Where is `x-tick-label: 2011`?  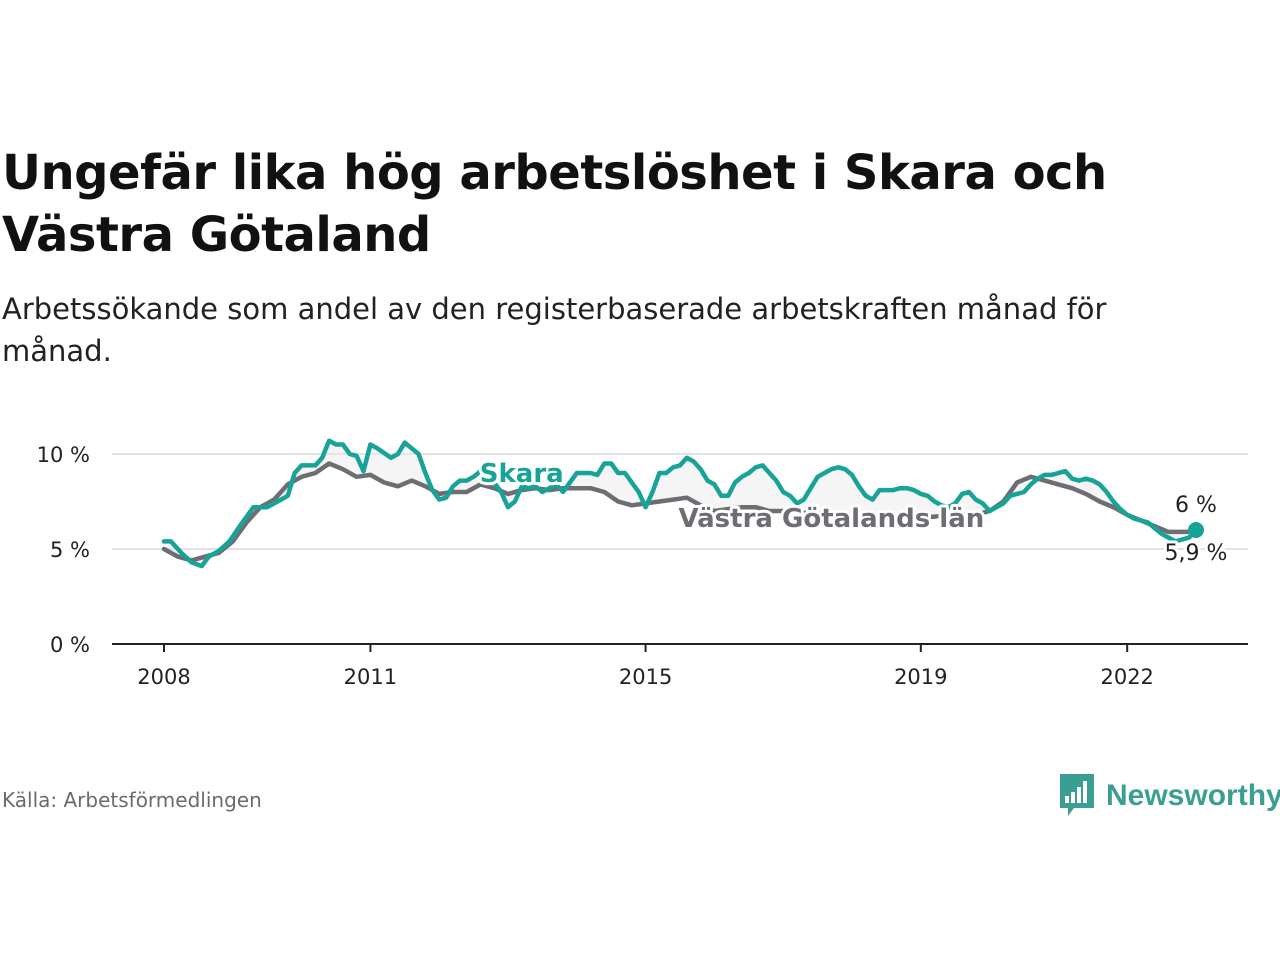 x-tick-label: 2011 is located at coordinates (370, 677).